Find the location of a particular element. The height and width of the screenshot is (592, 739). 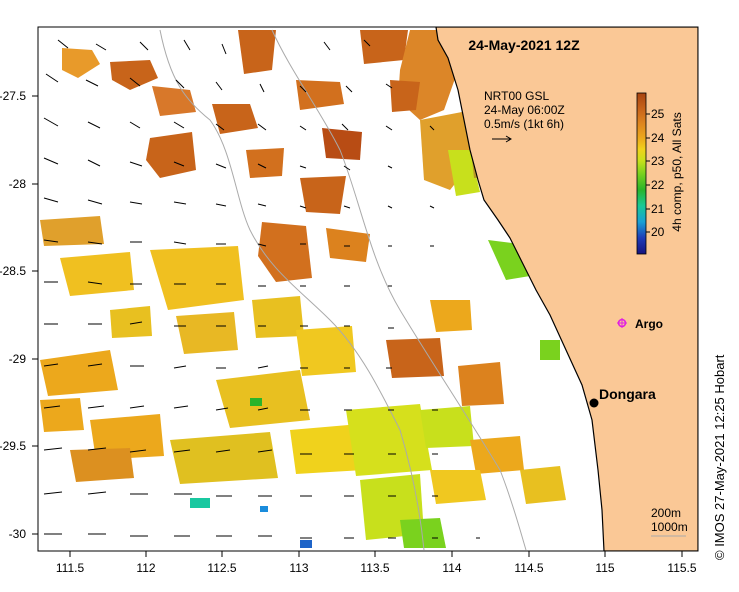

x-tick-label: 113.5 is located at coordinates (374, 568).